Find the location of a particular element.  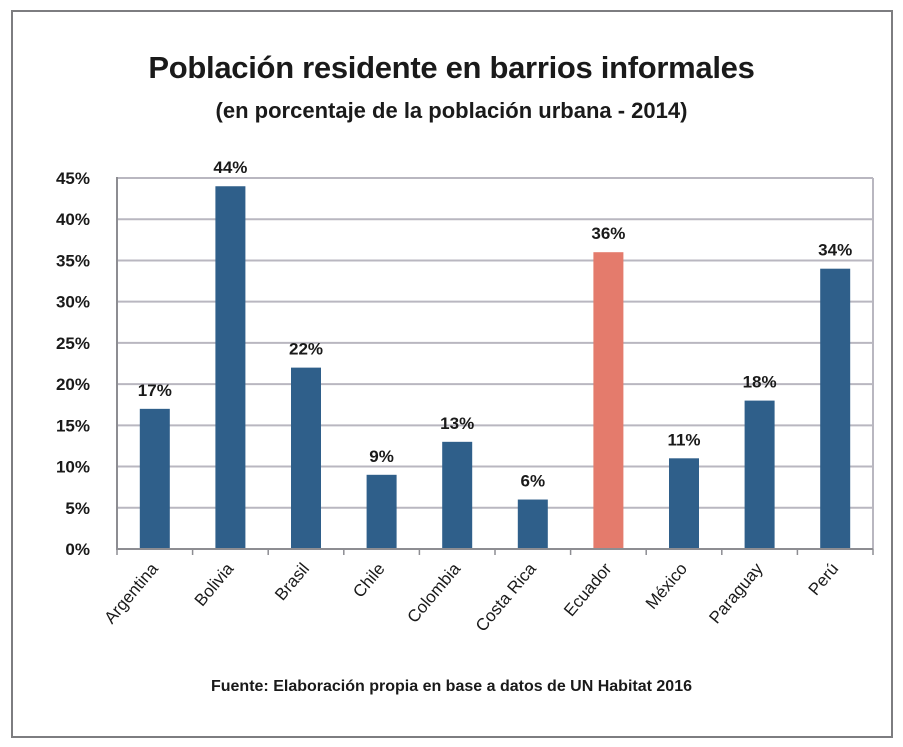

y-tick-label: 40% is located at coordinates (73, 219).